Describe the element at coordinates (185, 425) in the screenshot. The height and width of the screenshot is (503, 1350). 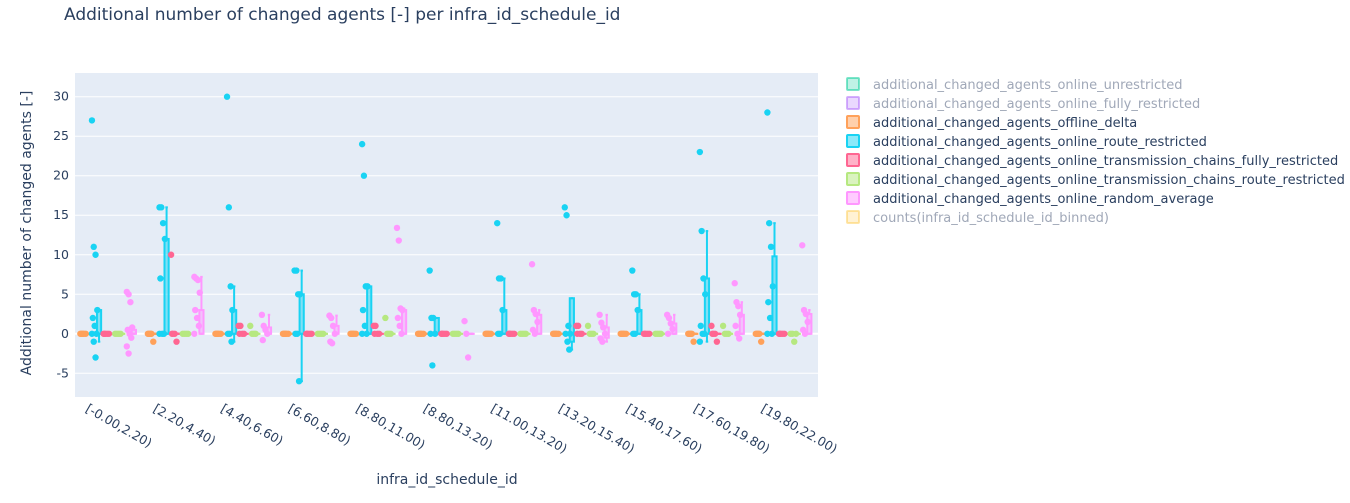
I see `x-tick-label: [2.20,4.40)` at that location.